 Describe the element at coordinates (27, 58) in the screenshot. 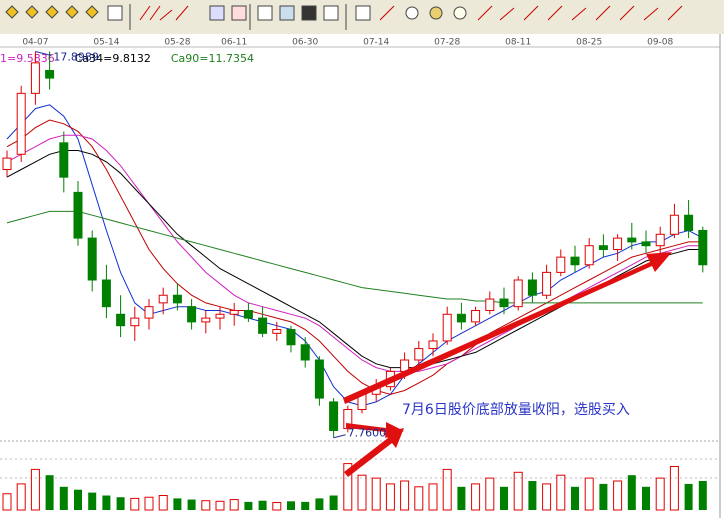

I see `legend-entry: 1=9.5836` at that location.